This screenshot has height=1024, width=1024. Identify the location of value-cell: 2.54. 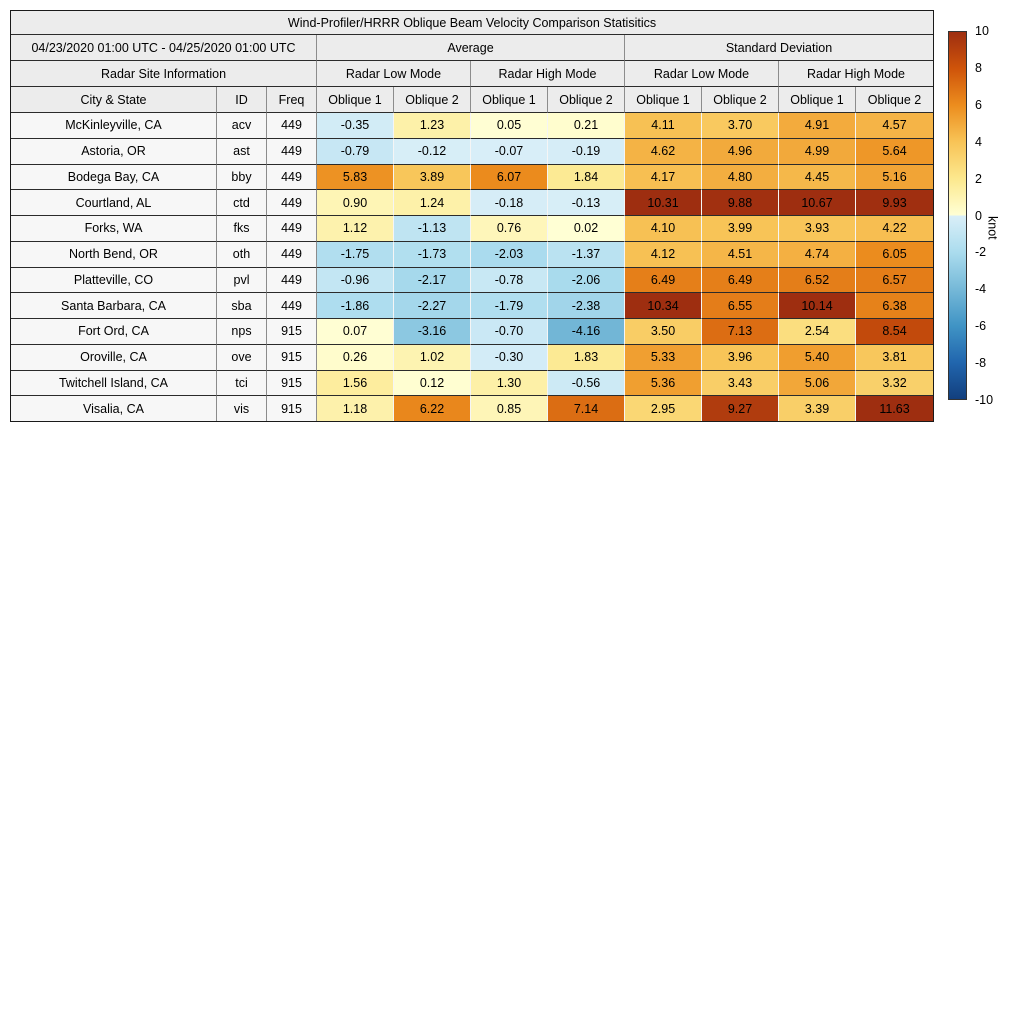
(817, 332).